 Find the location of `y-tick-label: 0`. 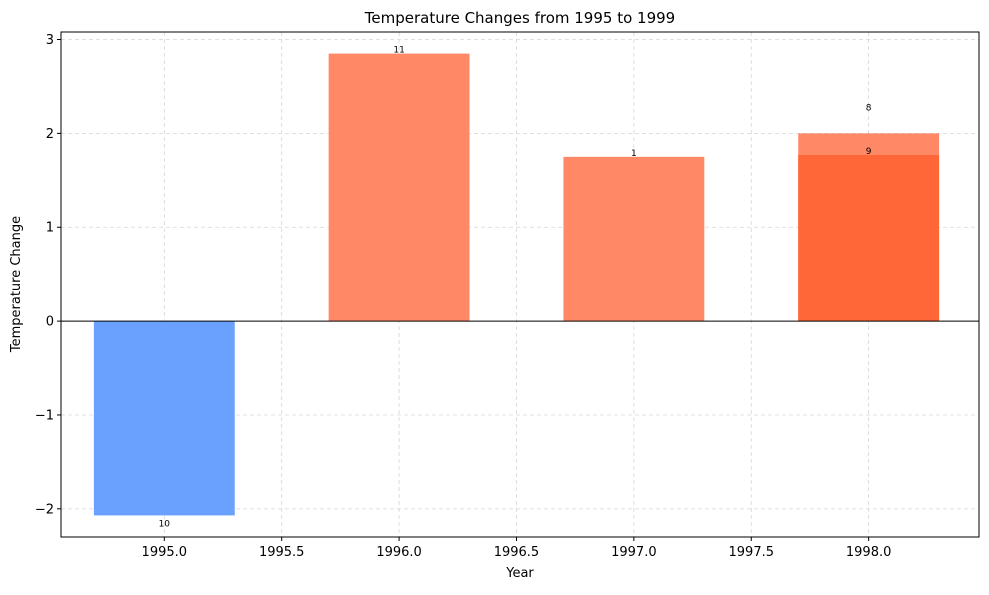

y-tick-label: 0 is located at coordinates (50, 322).